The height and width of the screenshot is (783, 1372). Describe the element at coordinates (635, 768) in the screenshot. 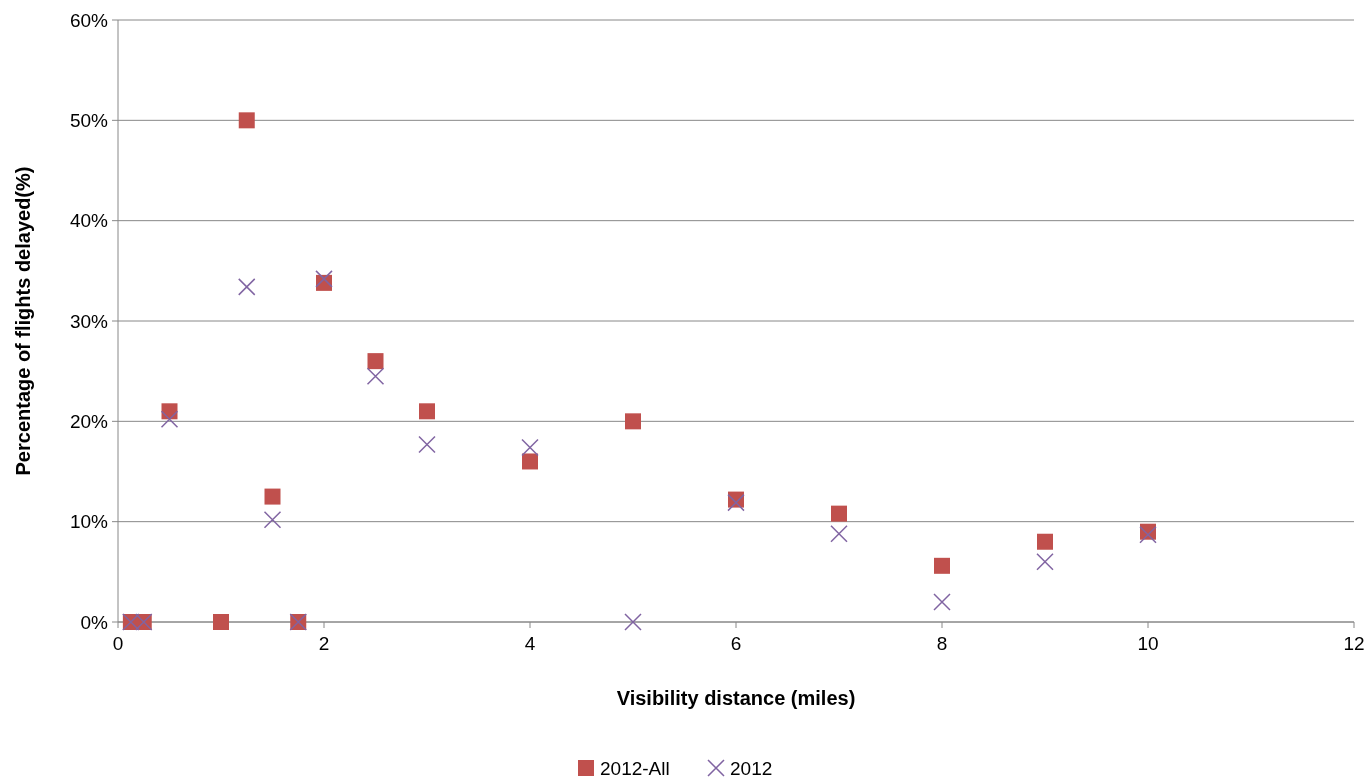

I see `legend-label: 2012-All` at that location.